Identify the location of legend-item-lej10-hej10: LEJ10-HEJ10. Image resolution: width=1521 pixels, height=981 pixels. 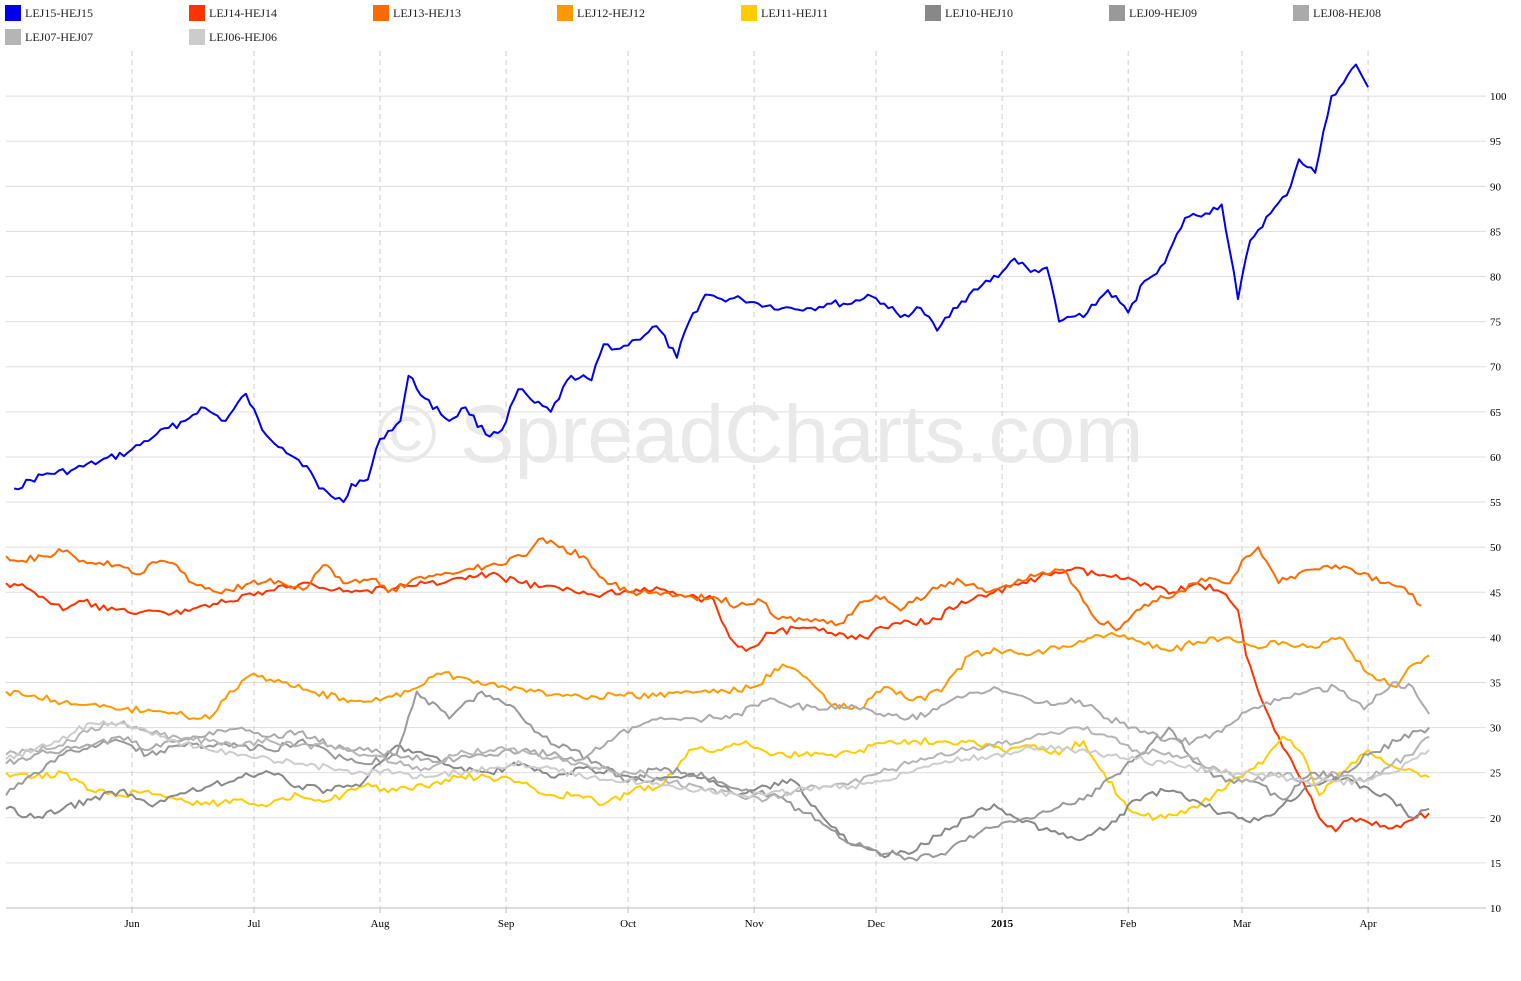
(969, 13).